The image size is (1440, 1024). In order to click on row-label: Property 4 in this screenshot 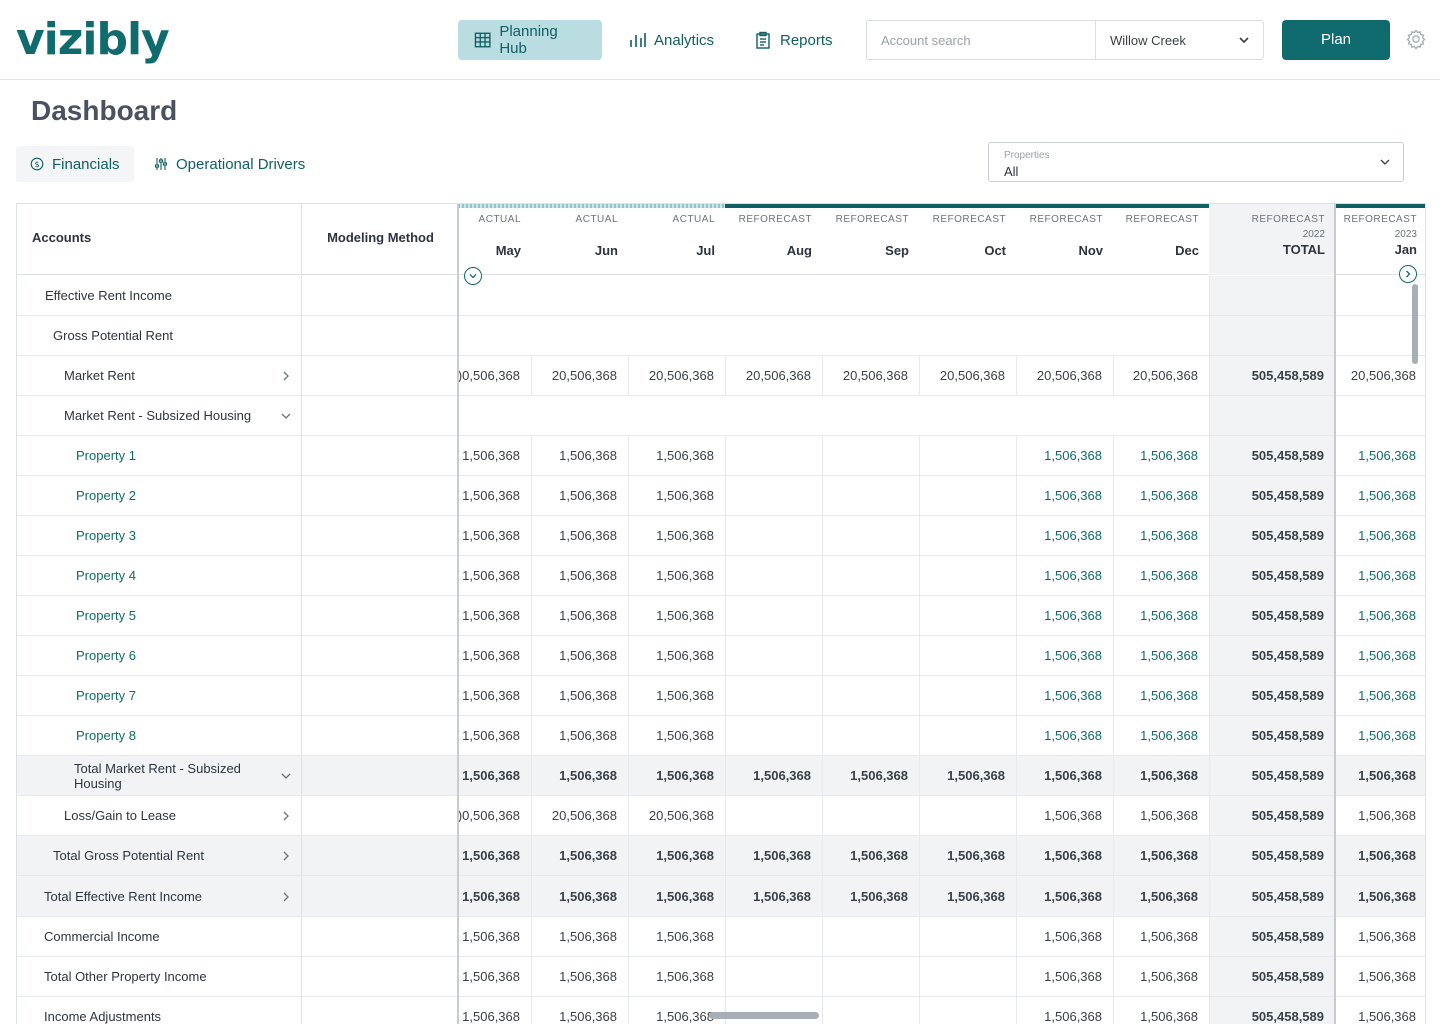, I will do `click(106, 575)`.